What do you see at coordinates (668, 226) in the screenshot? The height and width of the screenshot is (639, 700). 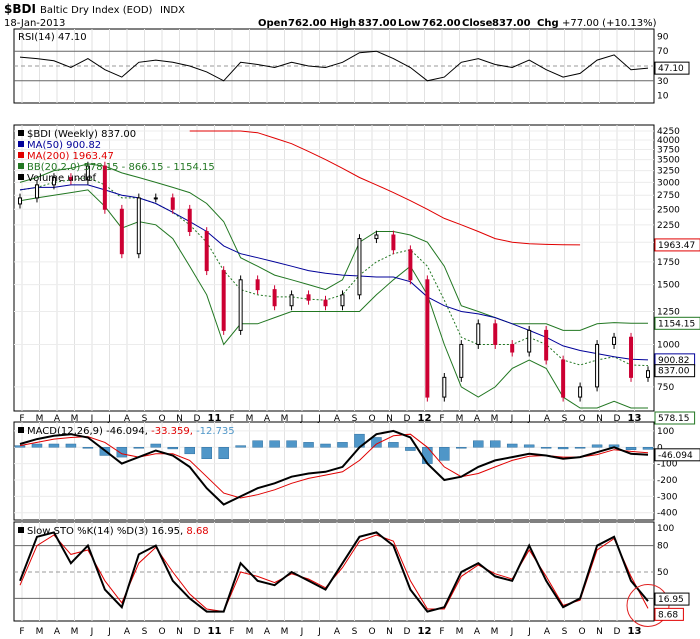 I see `price-tick-label: 2250` at bounding box center [668, 226].